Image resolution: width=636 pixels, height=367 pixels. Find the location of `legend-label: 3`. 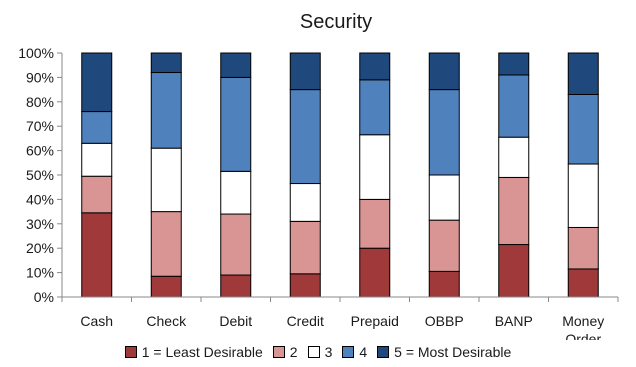

legend-label: 3 is located at coordinates (328, 352).